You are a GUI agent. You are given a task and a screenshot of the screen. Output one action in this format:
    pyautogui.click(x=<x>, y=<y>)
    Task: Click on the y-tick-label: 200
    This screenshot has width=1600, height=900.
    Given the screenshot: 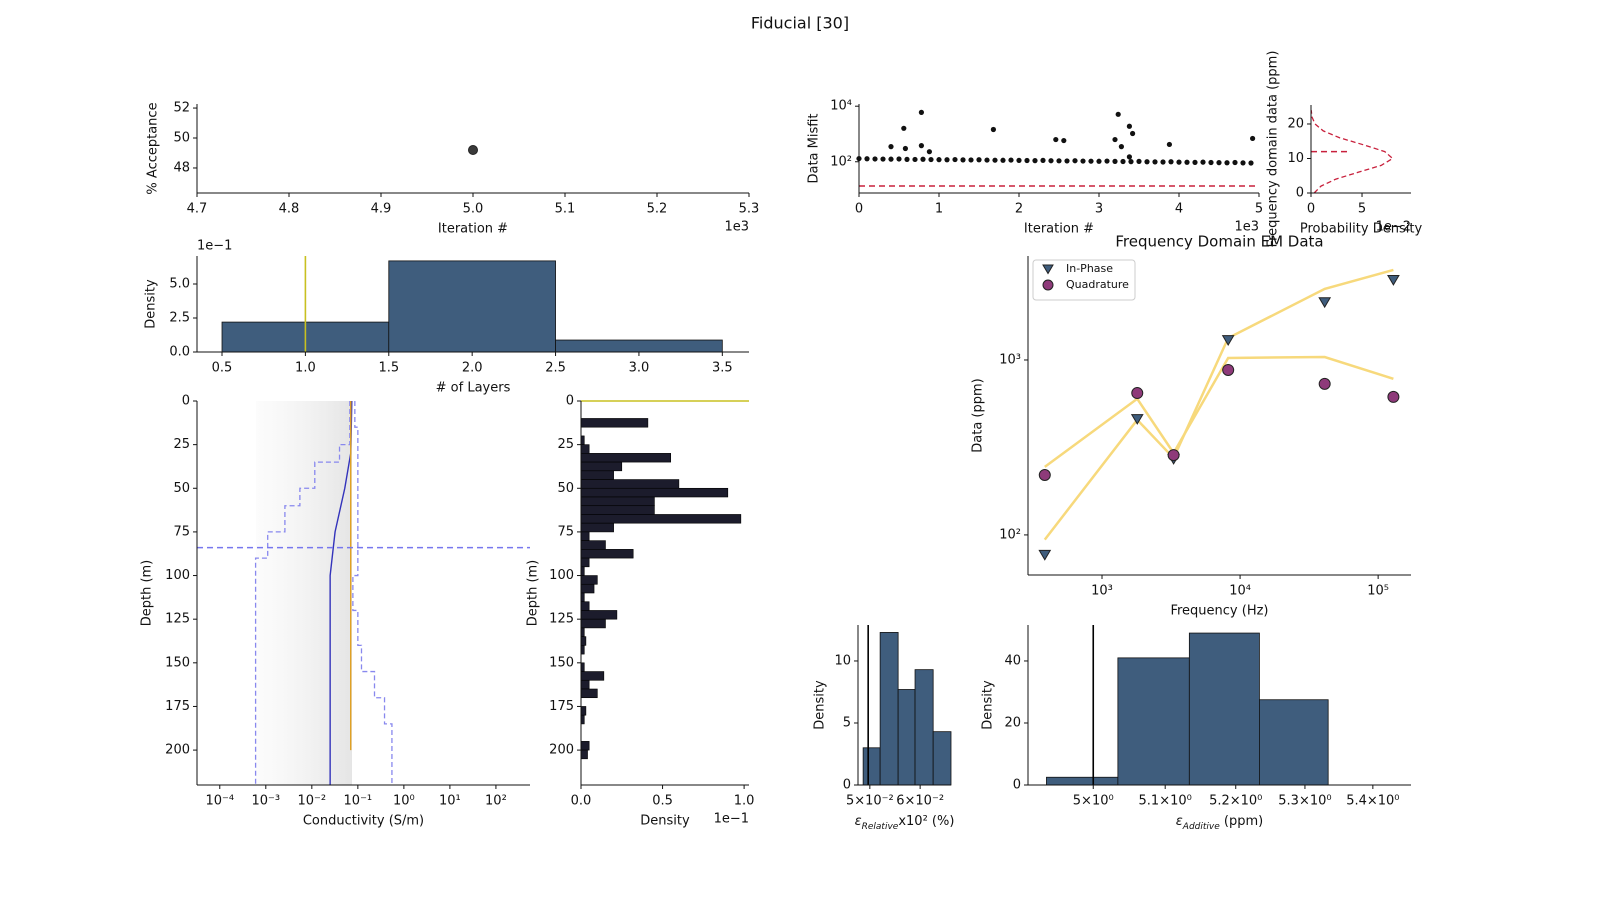 What is the action you would take?
    pyautogui.click(x=177, y=750)
    